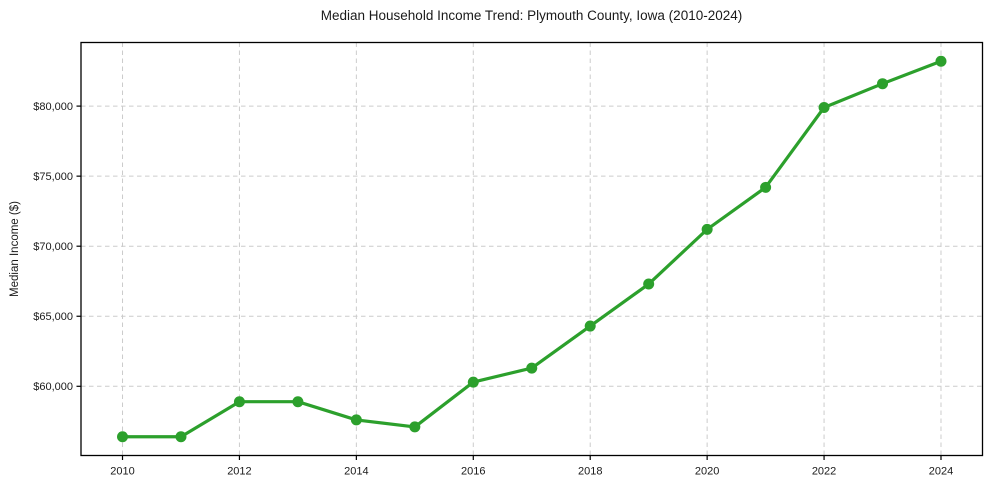 This screenshot has height=495, width=989. I want to click on x-tick-label: 2018, so click(590, 472).